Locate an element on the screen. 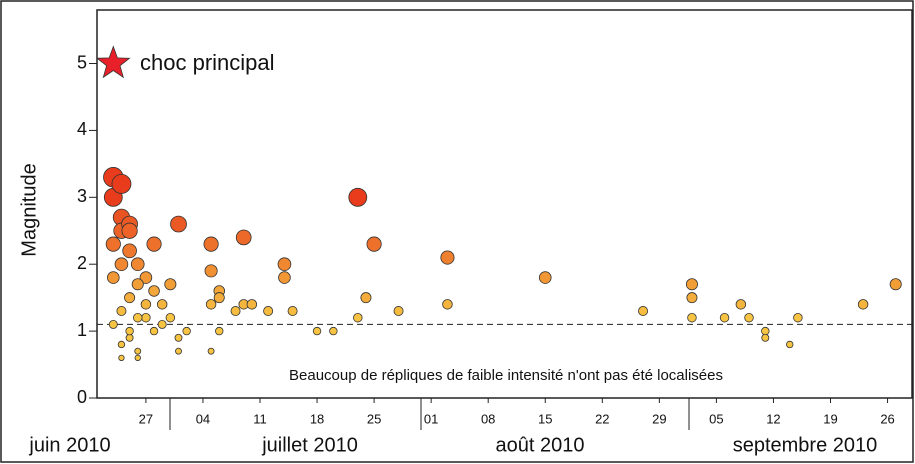 The width and height of the screenshot is (915, 464). x-tick-label: 04 is located at coordinates (203, 418).